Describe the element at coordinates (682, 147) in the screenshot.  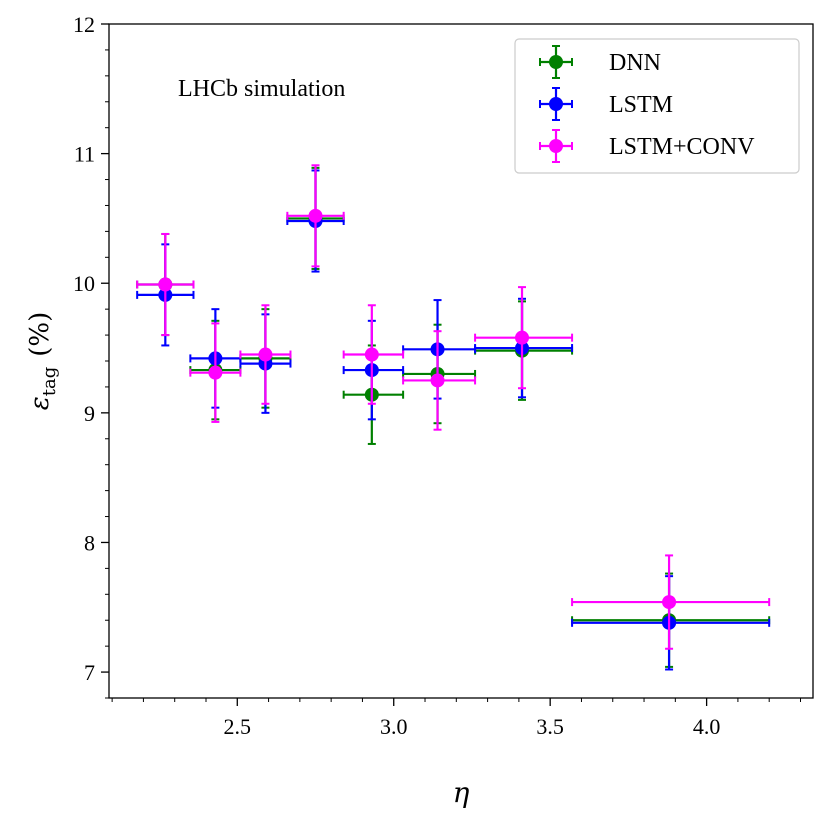
I see `legend-label: LSTM+CONV` at that location.